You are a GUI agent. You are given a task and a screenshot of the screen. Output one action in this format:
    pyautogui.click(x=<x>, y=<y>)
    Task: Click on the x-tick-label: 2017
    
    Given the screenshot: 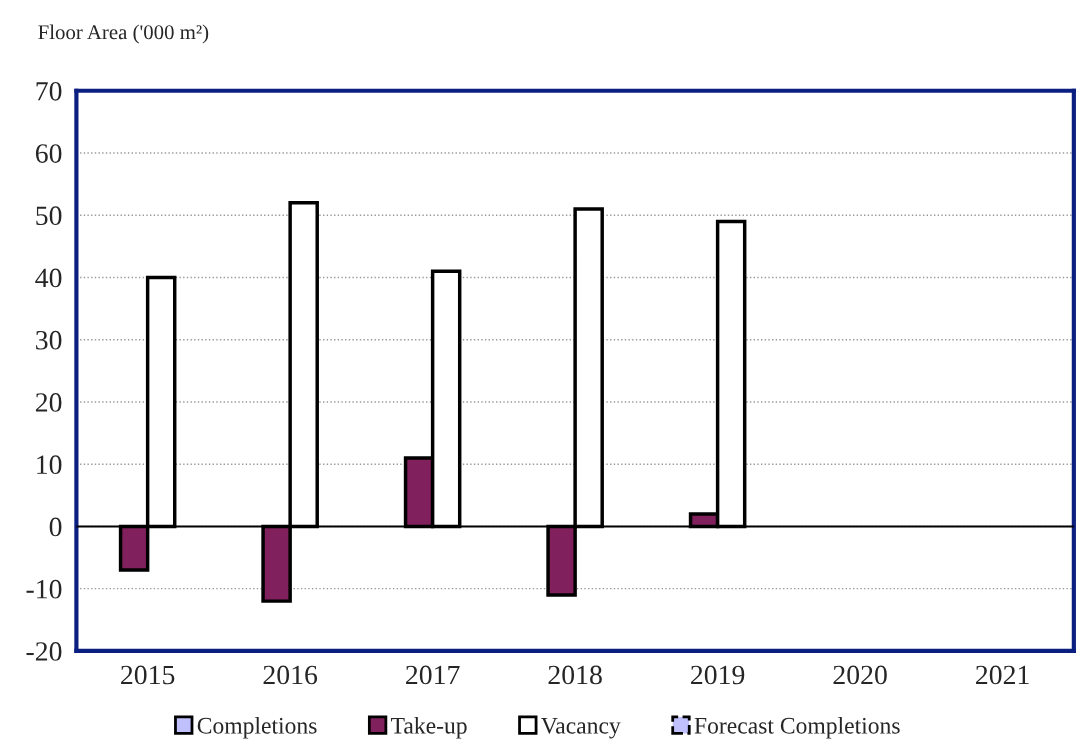 What is the action you would take?
    pyautogui.click(x=433, y=675)
    